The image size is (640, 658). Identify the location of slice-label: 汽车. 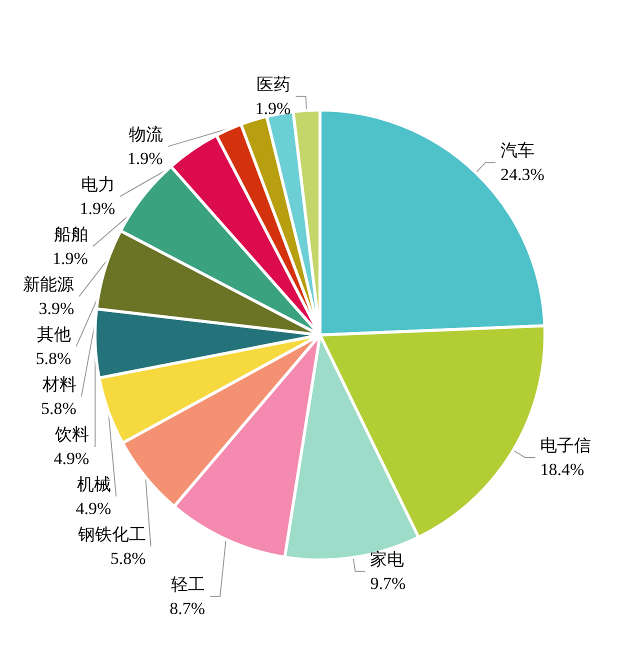
(517, 150).